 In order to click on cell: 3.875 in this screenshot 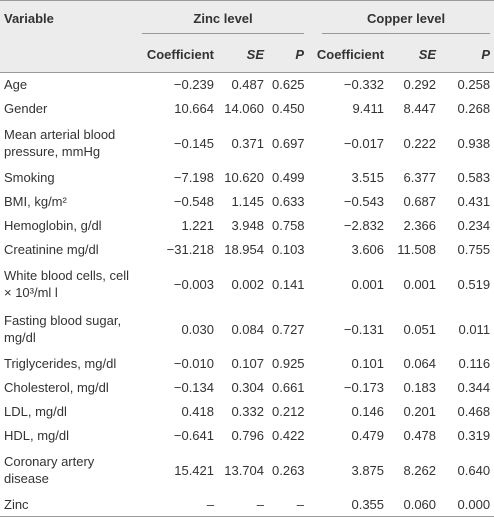, I will do `click(368, 470)`.